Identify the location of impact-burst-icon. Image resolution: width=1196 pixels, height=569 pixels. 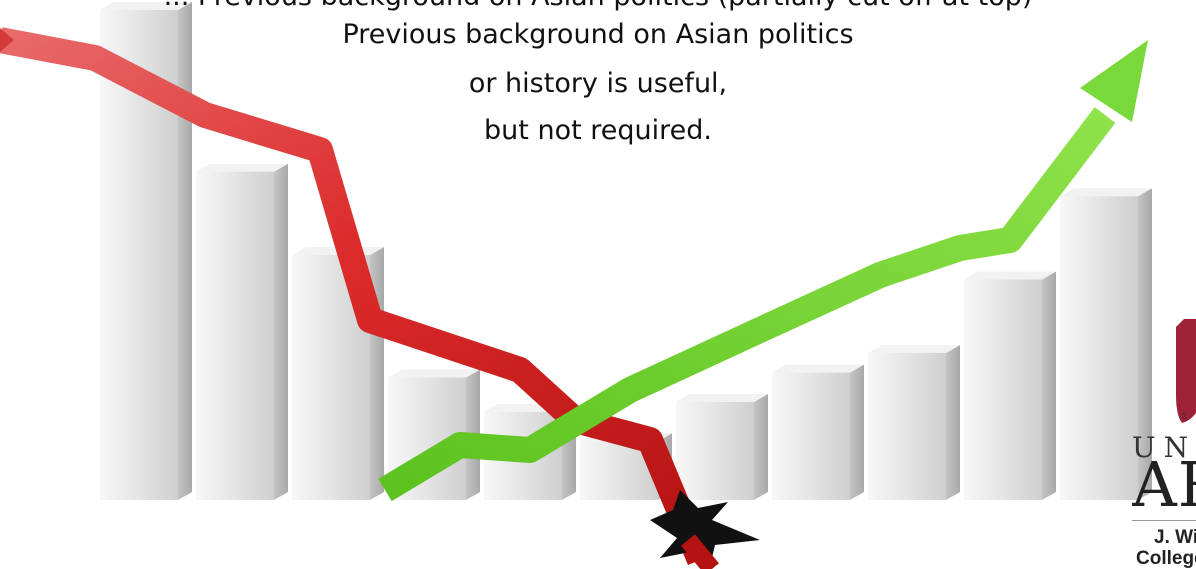
(705, 528).